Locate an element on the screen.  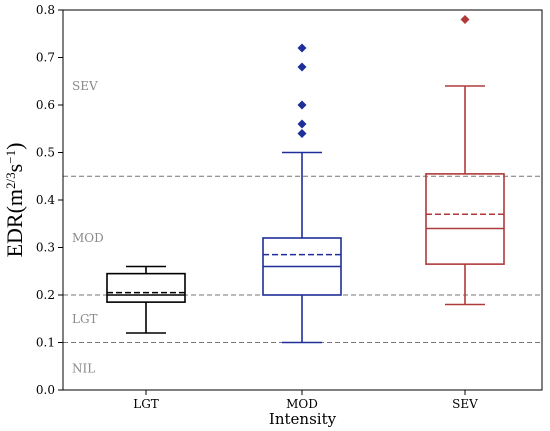
box-lgt is located at coordinates (146, 299).